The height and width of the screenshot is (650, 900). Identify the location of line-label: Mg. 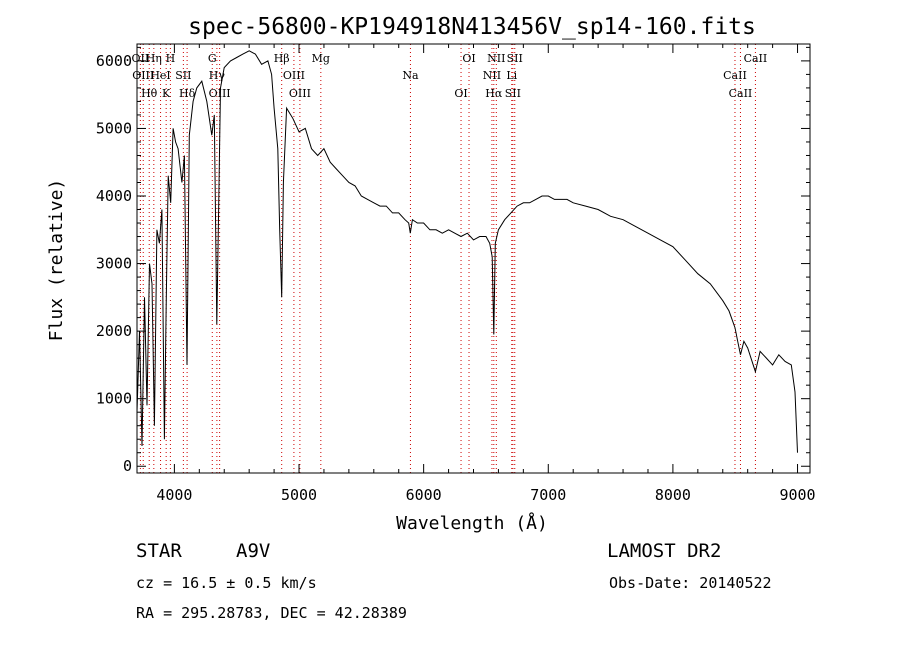
(321, 58).